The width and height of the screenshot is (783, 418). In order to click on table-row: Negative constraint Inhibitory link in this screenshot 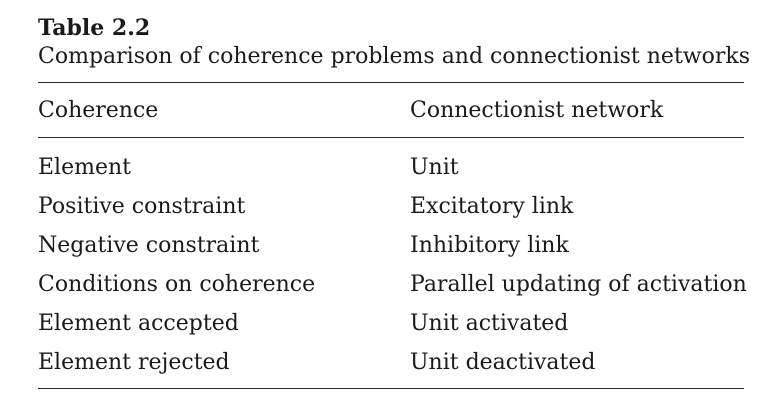, I will do `click(391, 245)`.